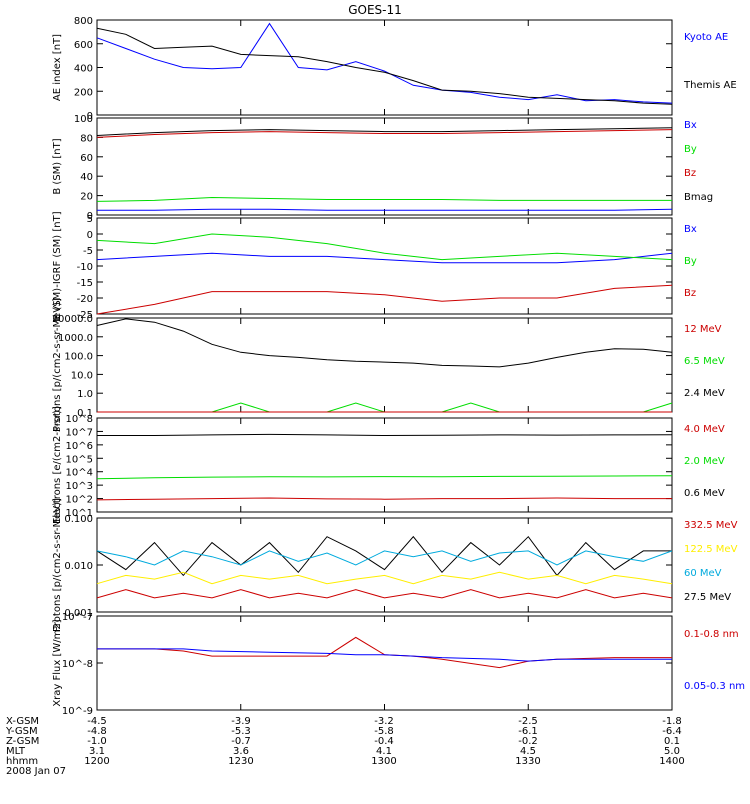 This screenshot has height=804, width=750. I want to click on legend-label: 60 MeV, so click(703, 573).